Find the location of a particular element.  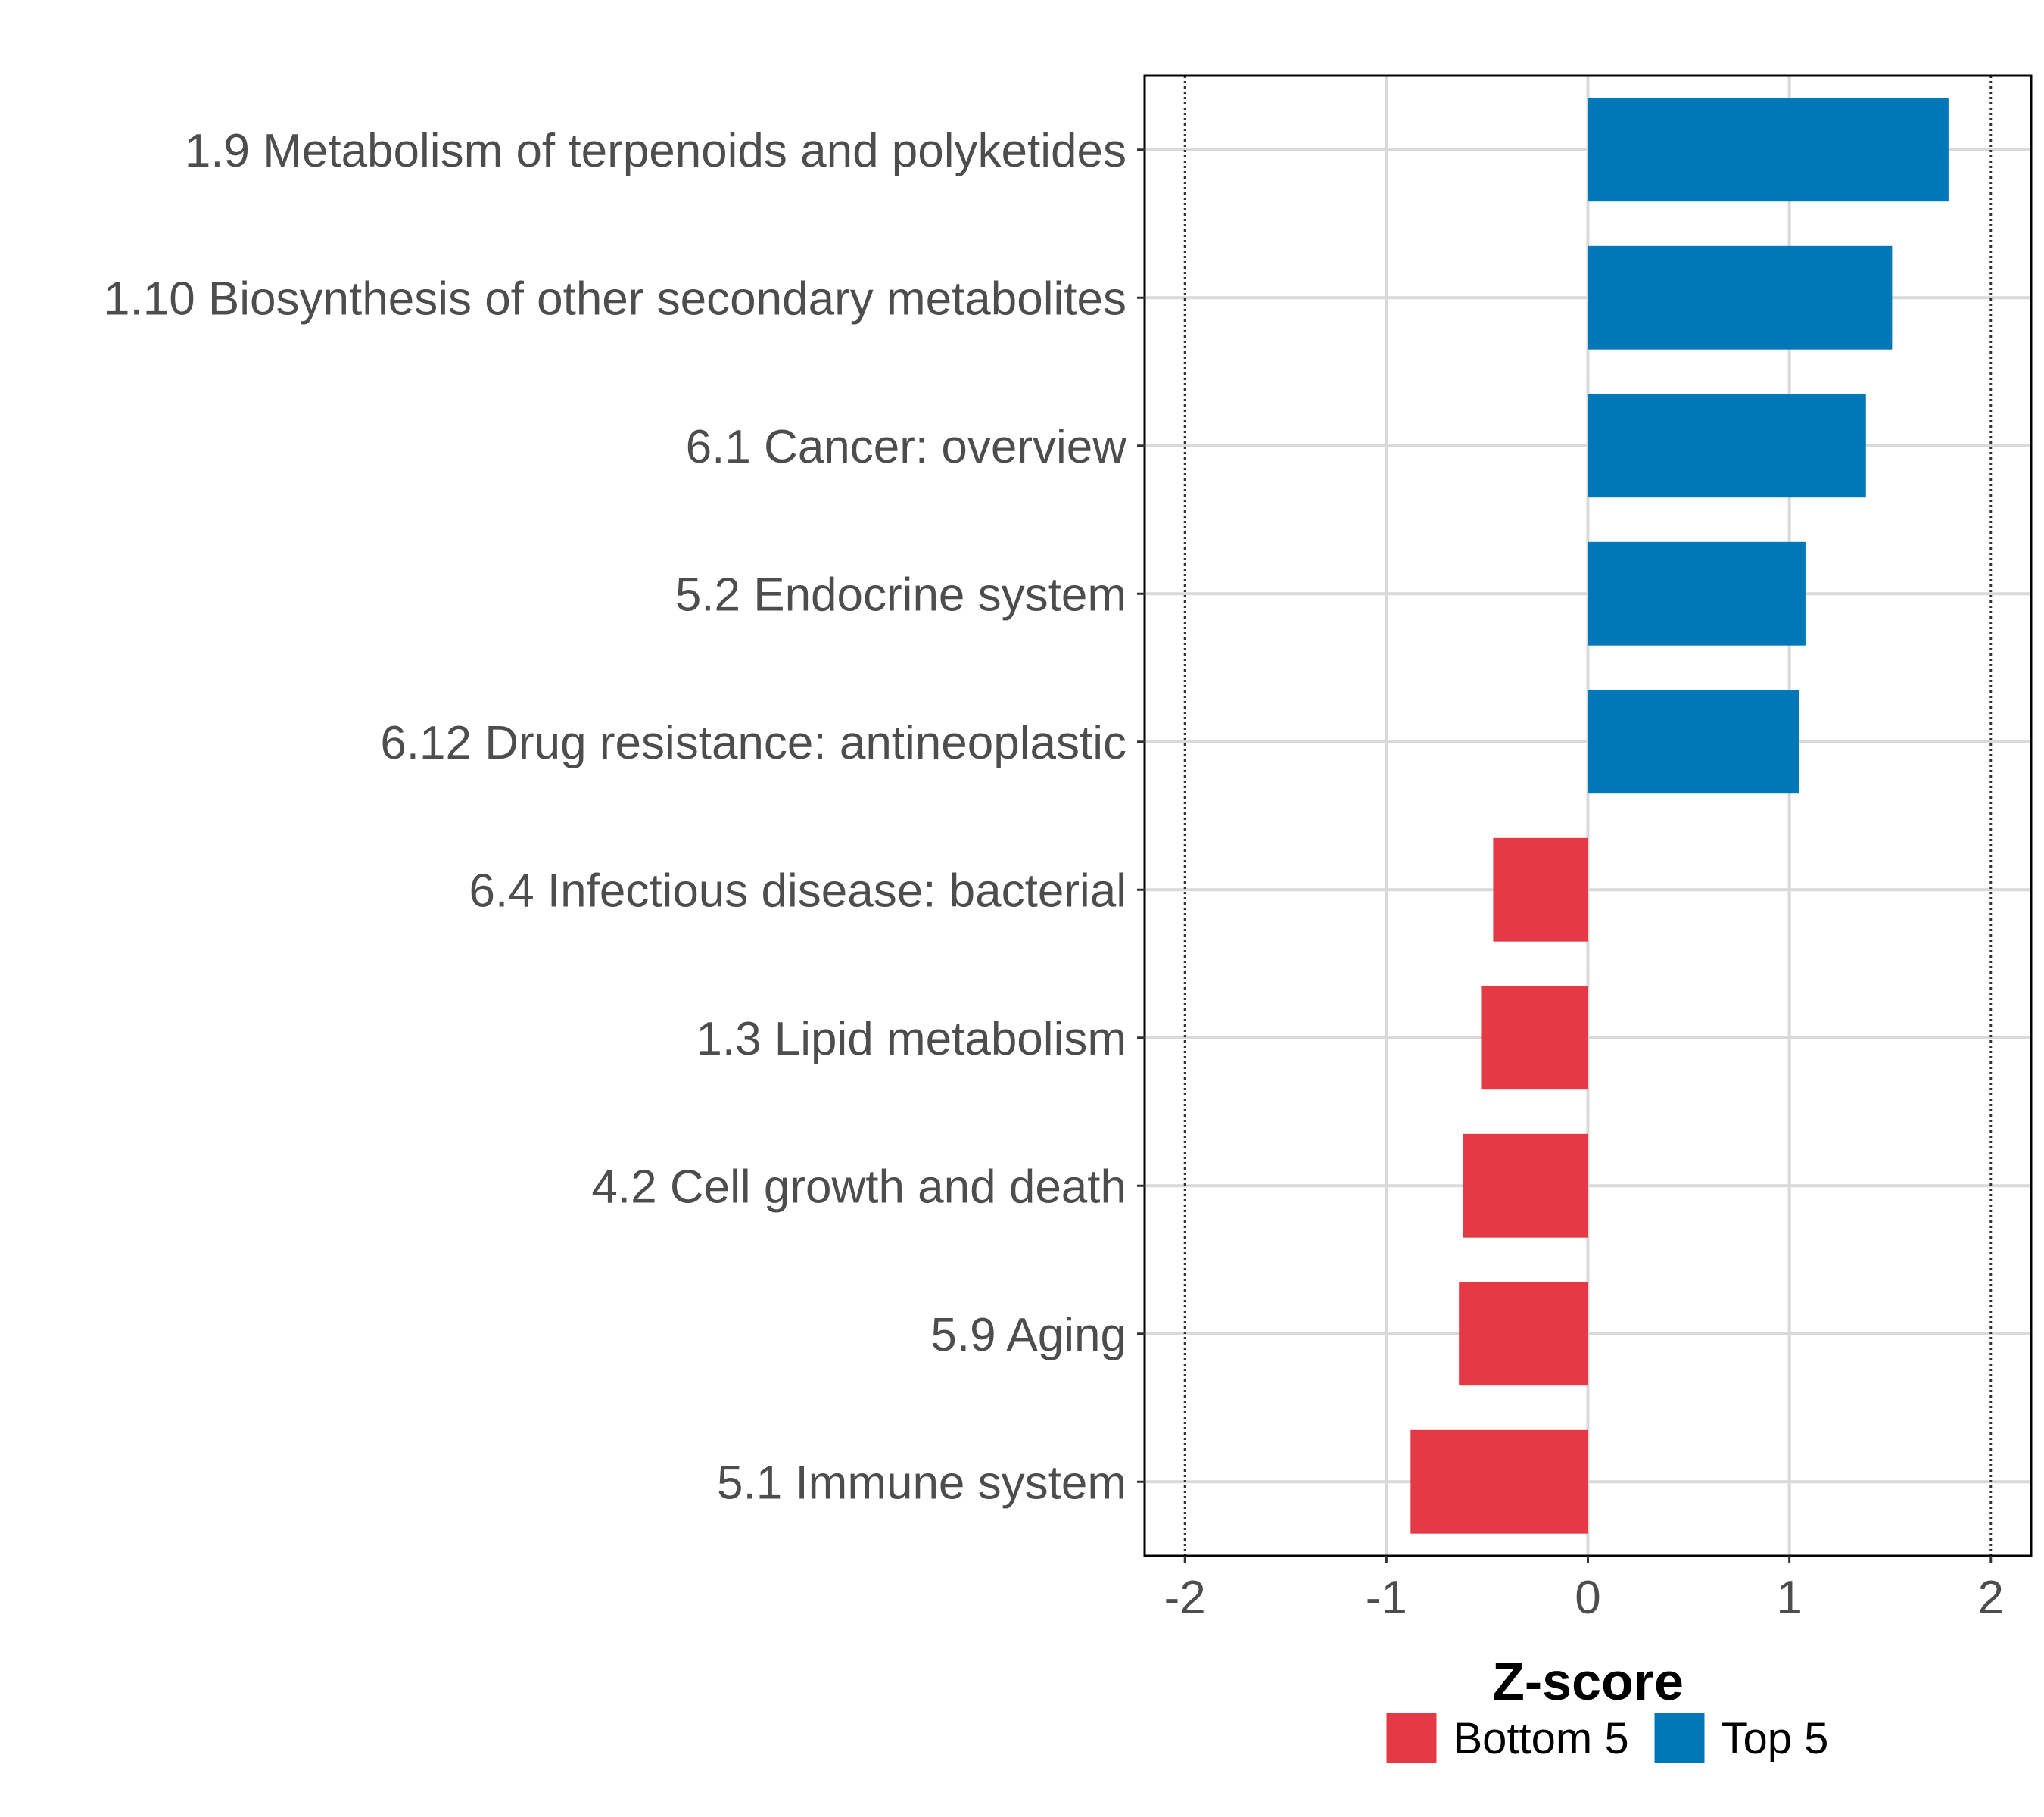

legend: Bottom 5 Top 5 is located at coordinates (1607, 1738).